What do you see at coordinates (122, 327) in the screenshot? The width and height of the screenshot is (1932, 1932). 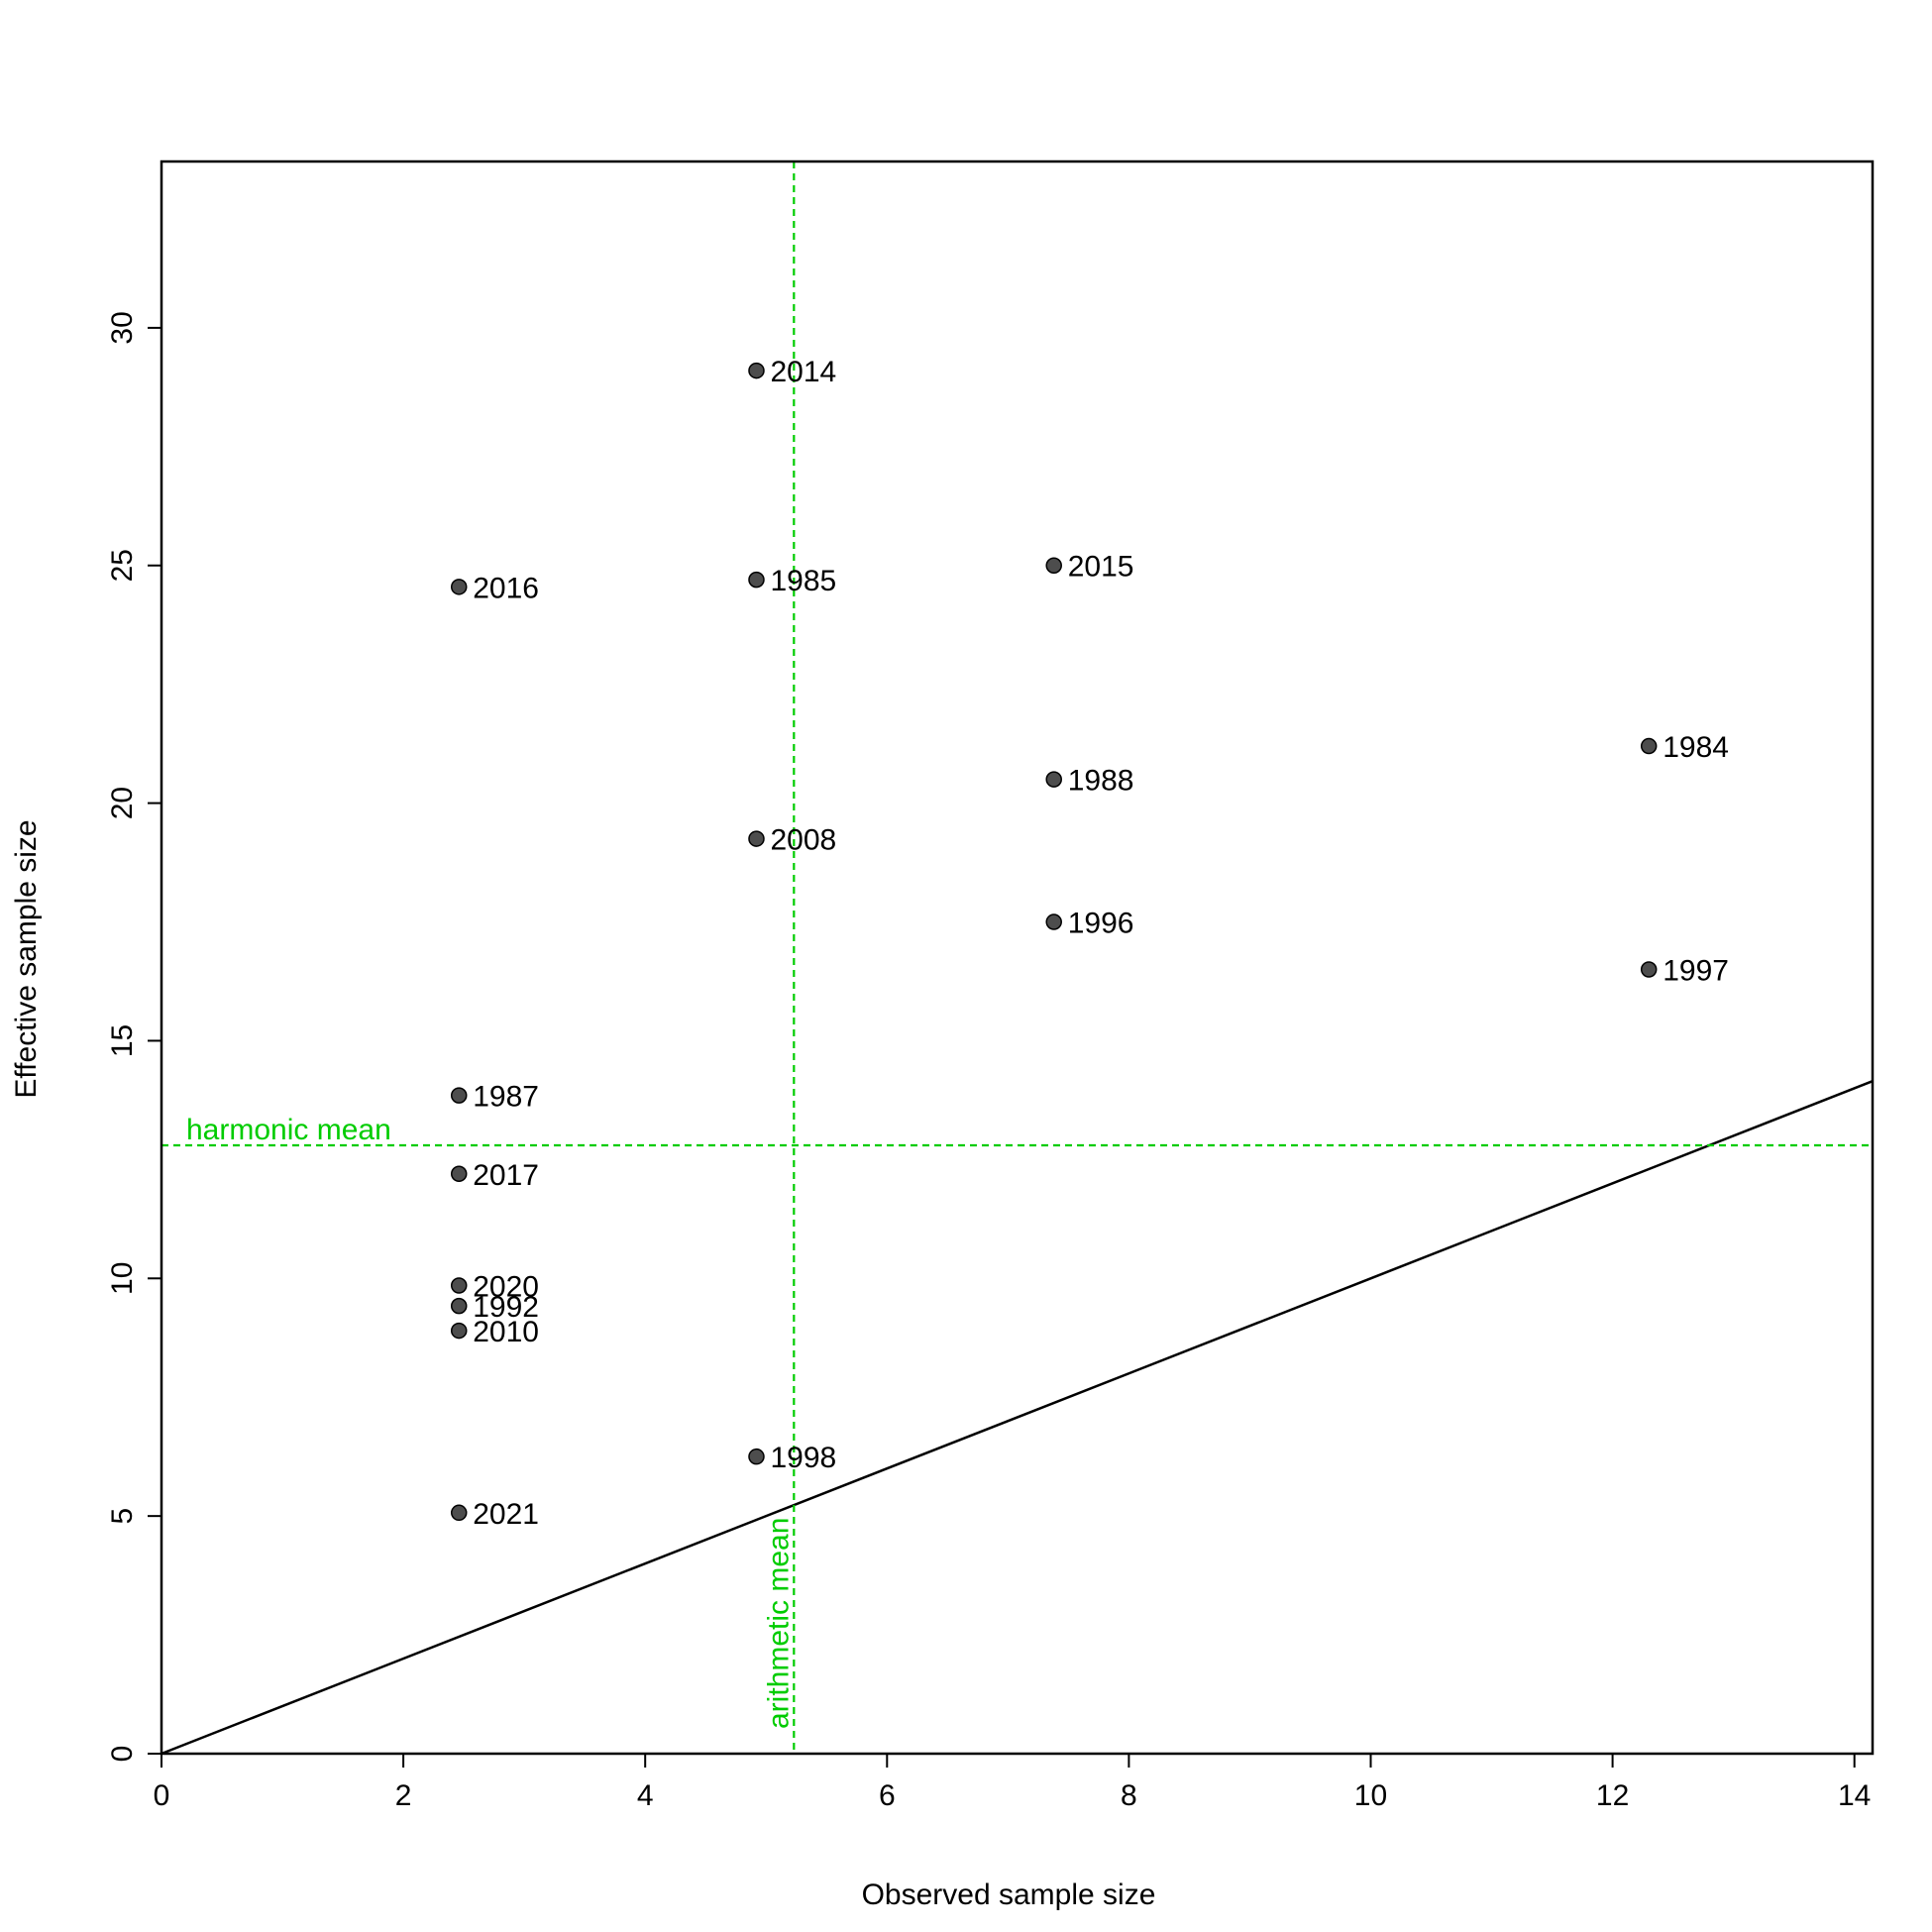 I see `y-tick-label: 30` at bounding box center [122, 327].